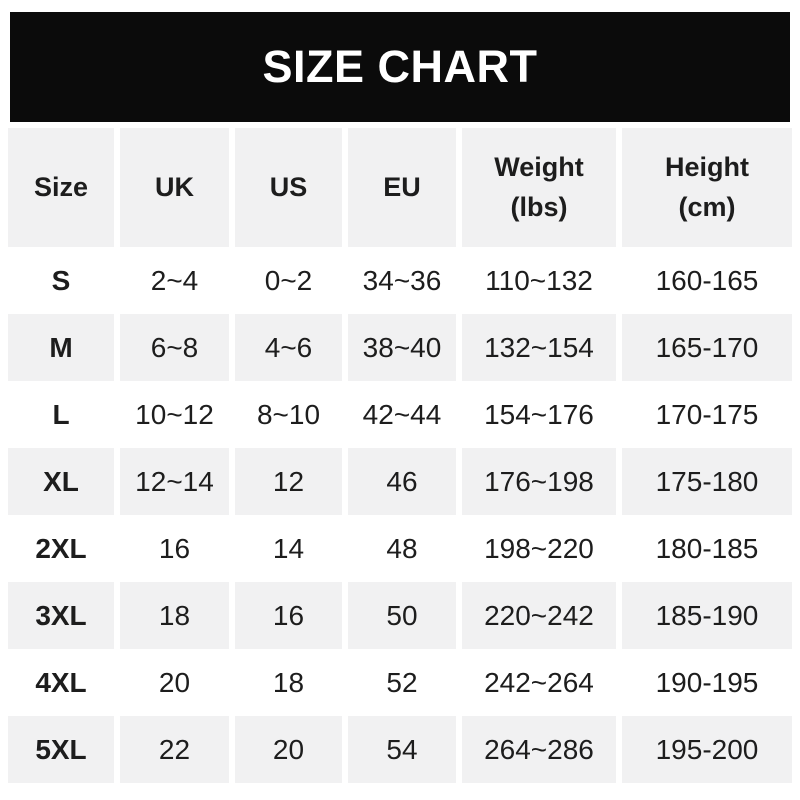 Image resolution: width=800 pixels, height=800 pixels. What do you see at coordinates (61, 615) in the screenshot?
I see `size-cell: 3XL` at bounding box center [61, 615].